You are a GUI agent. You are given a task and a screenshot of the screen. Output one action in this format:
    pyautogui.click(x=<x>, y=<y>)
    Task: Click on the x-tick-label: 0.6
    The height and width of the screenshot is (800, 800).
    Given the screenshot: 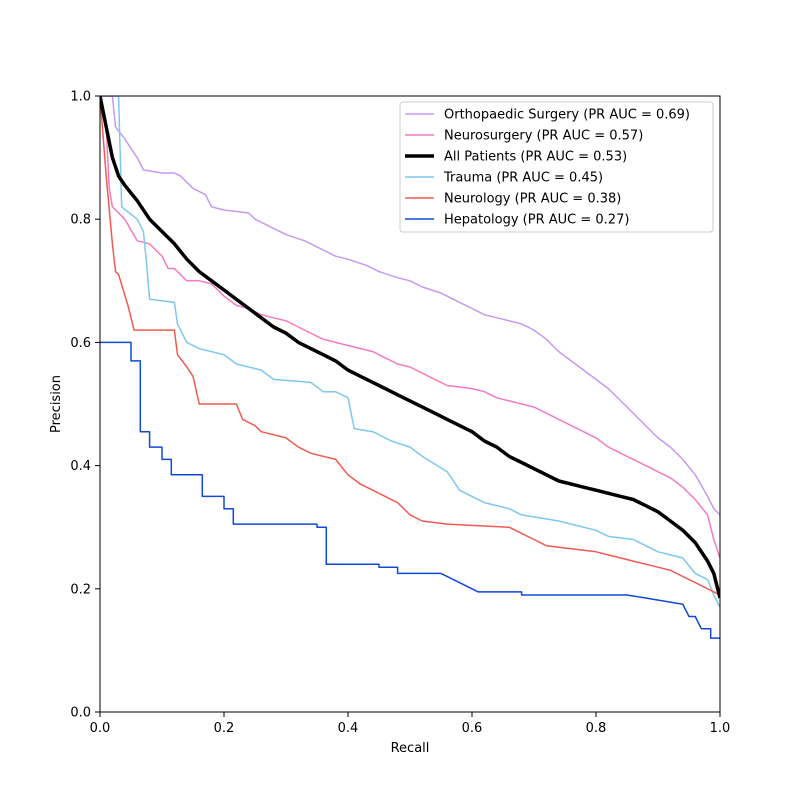 What is the action you would take?
    pyautogui.click(x=472, y=728)
    